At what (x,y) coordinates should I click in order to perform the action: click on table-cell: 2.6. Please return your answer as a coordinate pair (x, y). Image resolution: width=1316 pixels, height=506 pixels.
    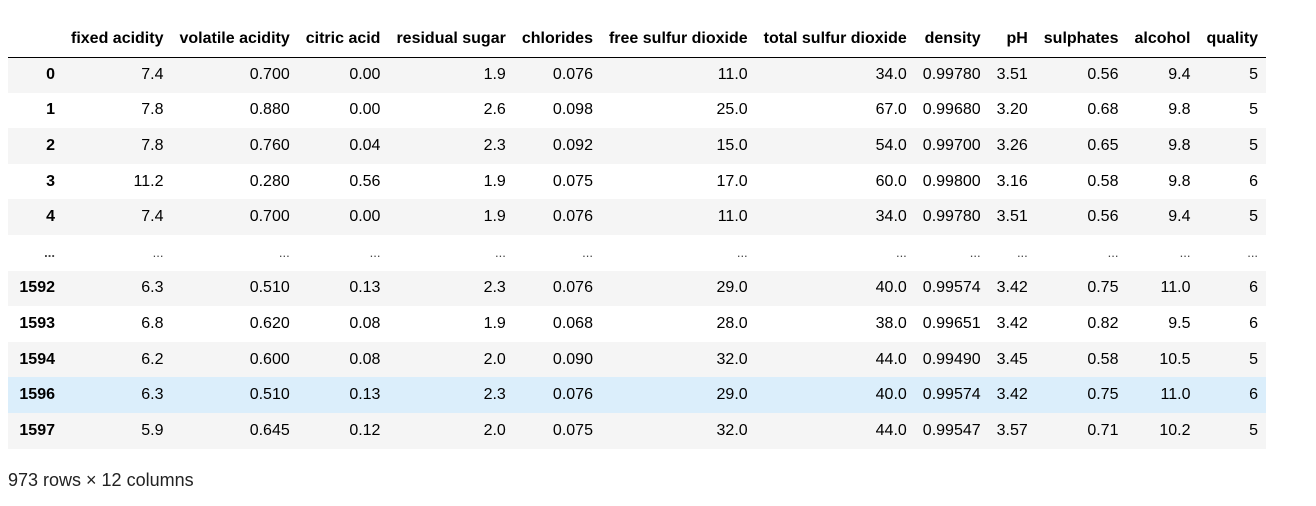
    Looking at the image, I should click on (494, 110).